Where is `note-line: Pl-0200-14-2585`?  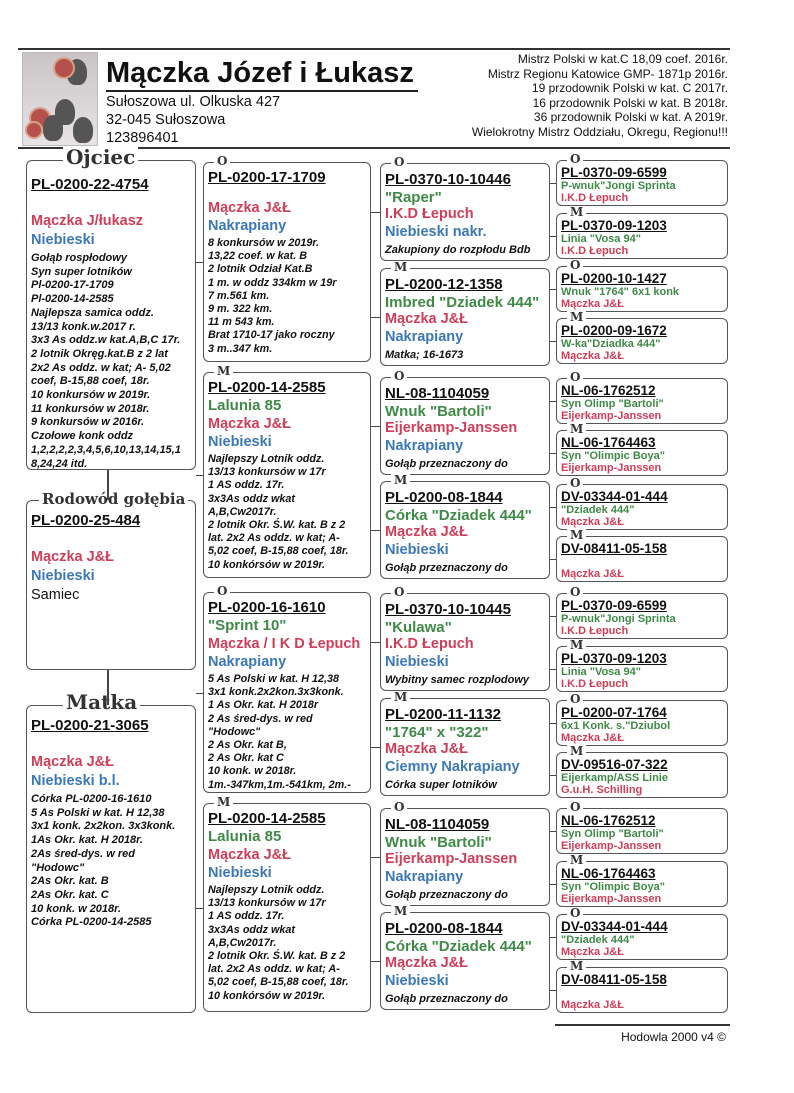
note-line: Pl-0200-14-2585 is located at coordinates (72, 299).